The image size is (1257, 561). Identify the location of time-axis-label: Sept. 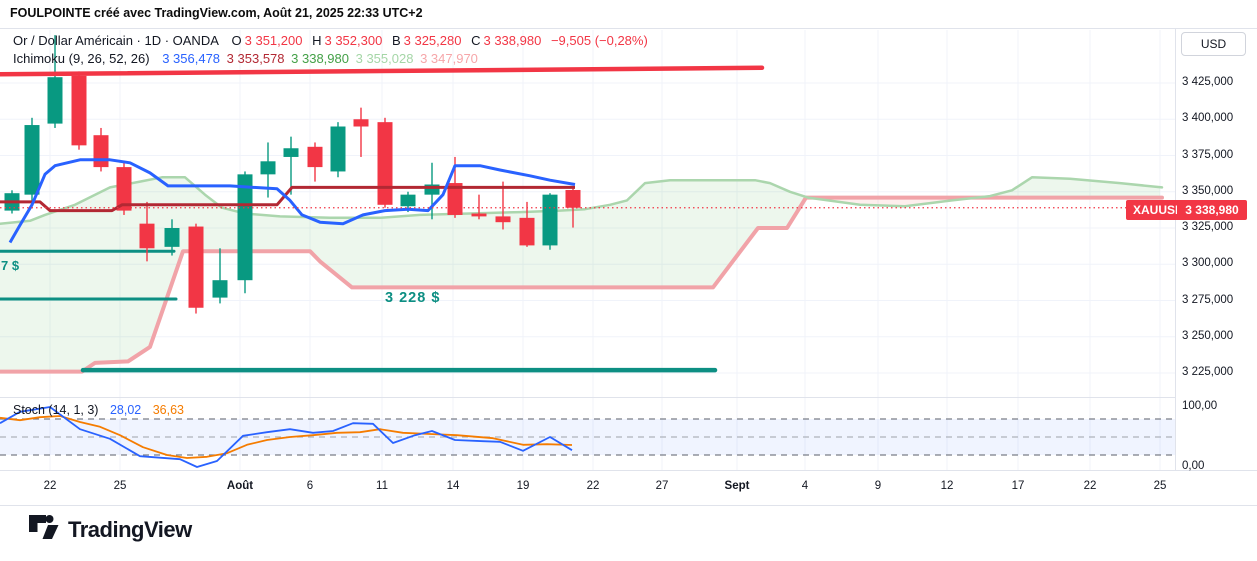
(737, 486).